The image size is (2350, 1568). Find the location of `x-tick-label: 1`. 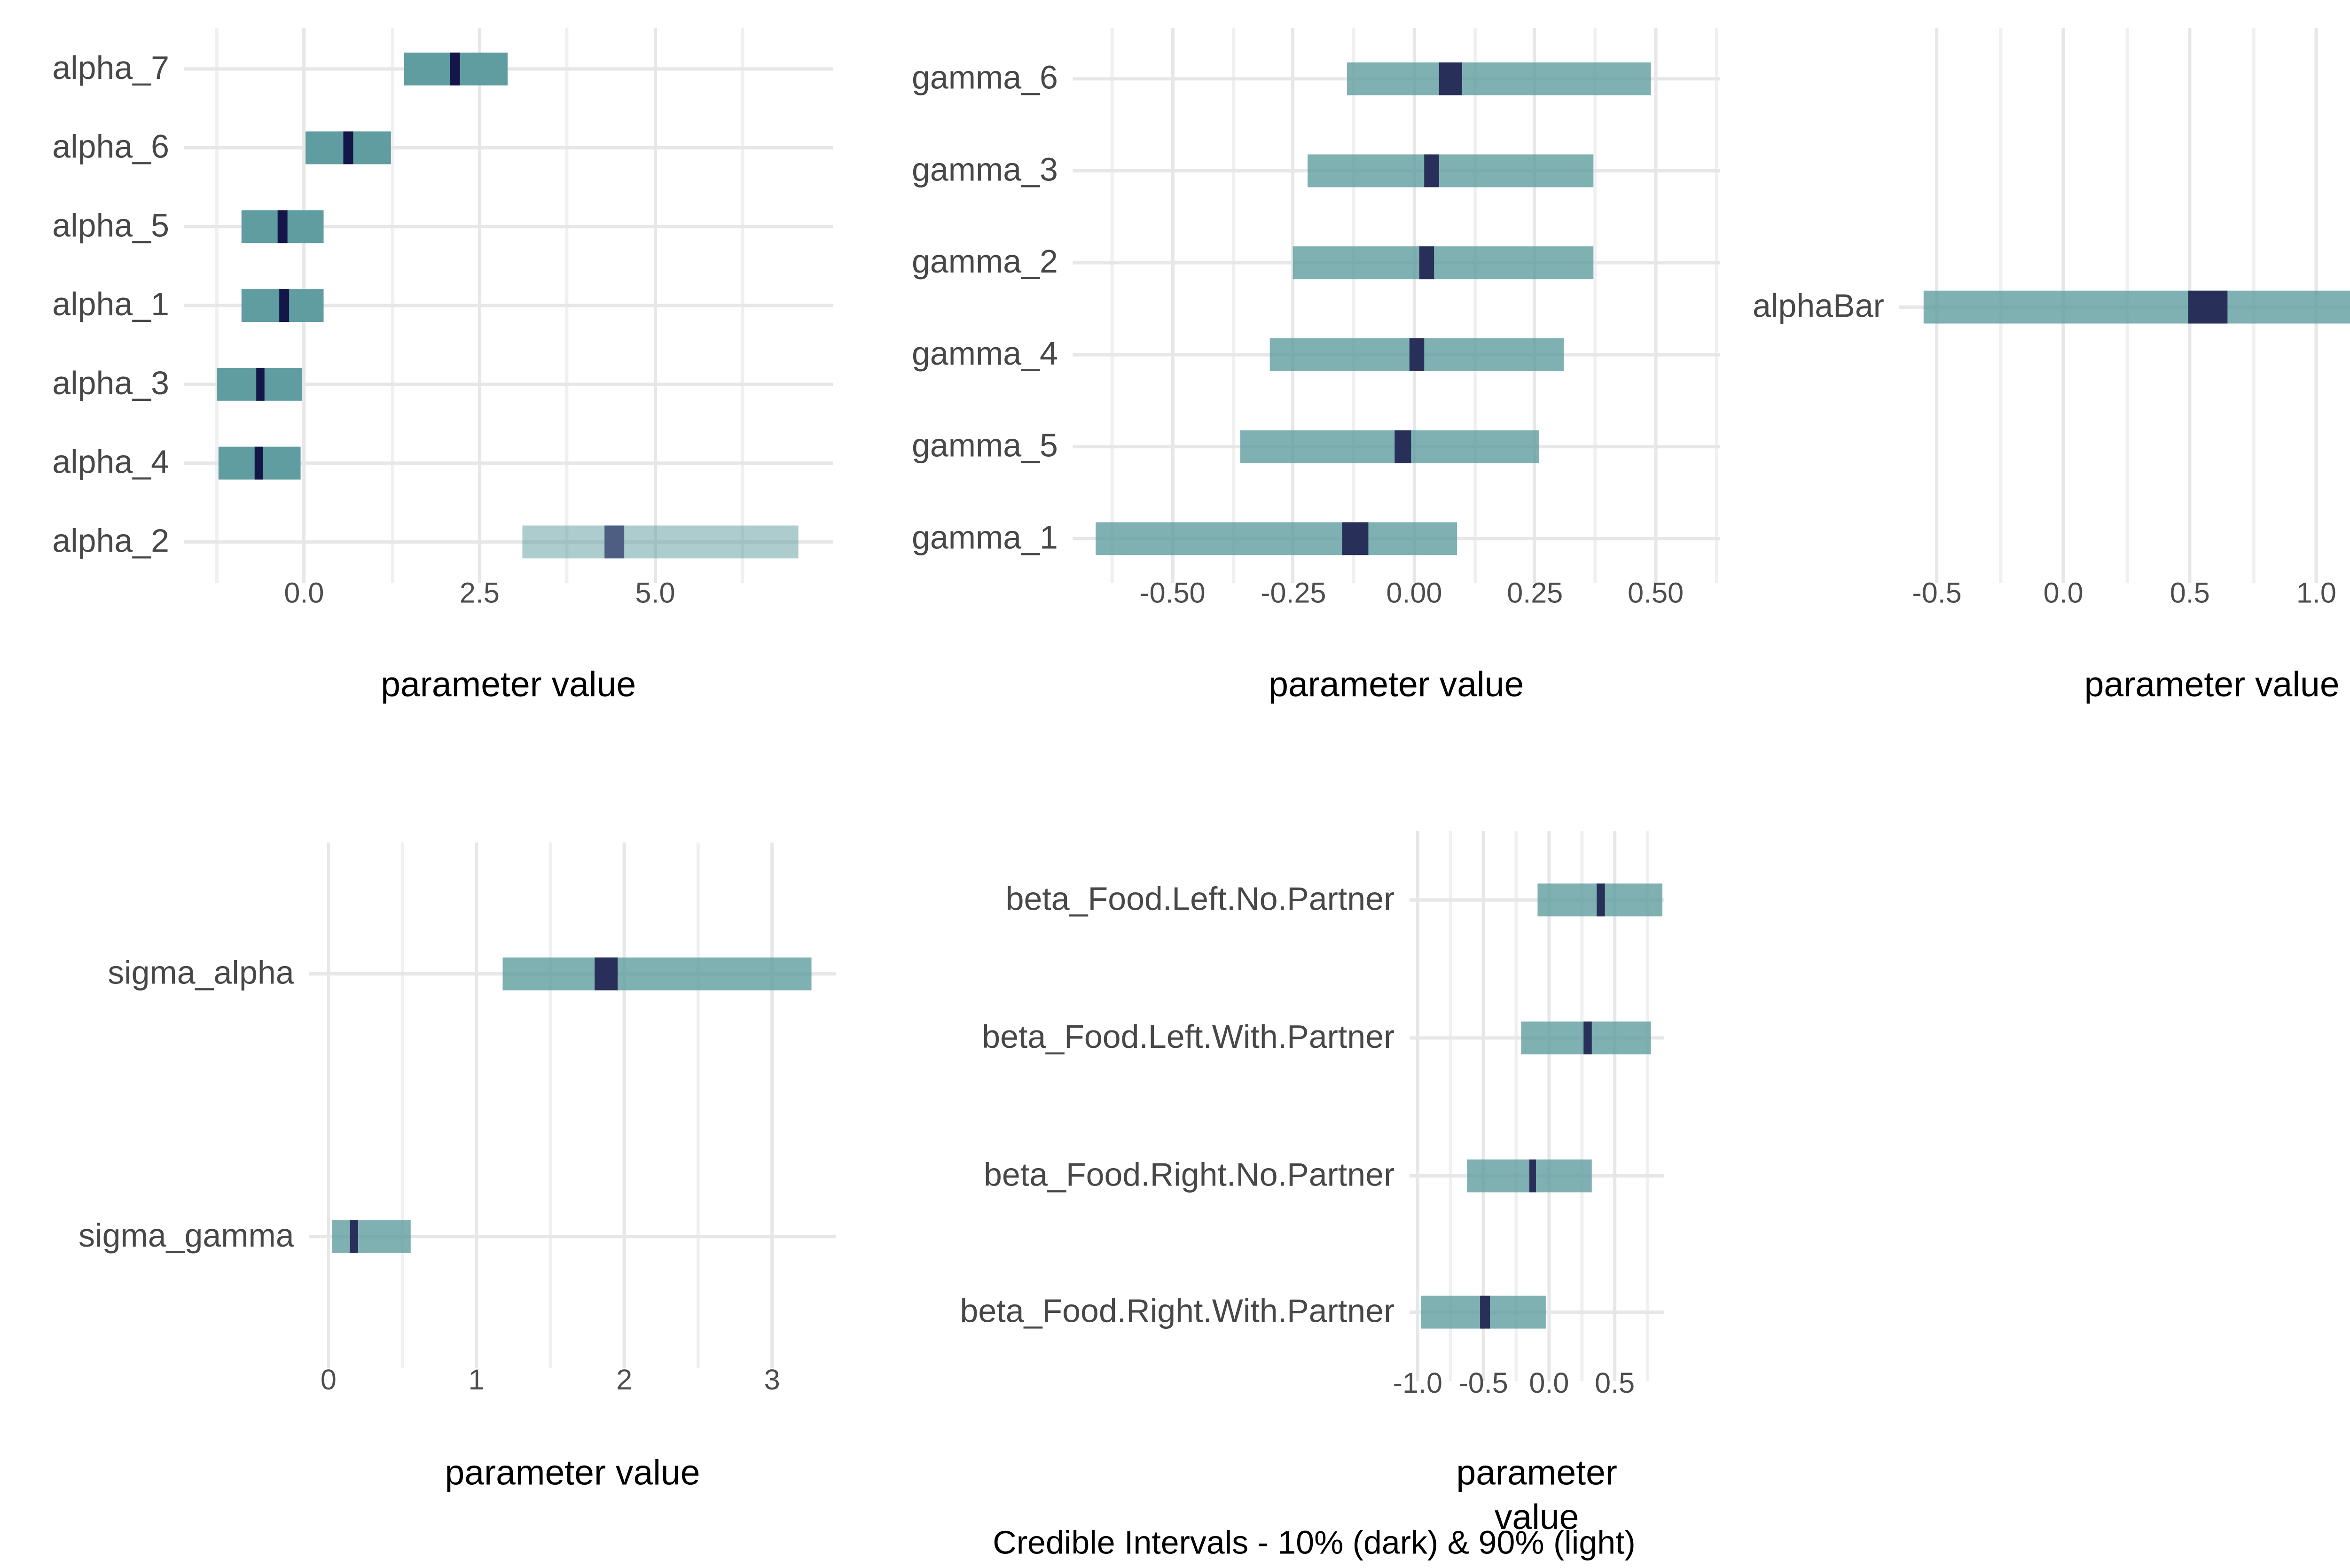

x-tick-label: 1 is located at coordinates (476, 1379).